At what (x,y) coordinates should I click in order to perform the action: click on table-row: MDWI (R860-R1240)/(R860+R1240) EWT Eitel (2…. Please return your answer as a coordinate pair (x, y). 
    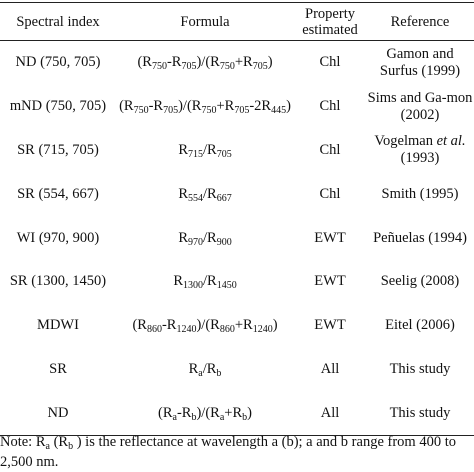
    Looking at the image, I should click on (237, 326).